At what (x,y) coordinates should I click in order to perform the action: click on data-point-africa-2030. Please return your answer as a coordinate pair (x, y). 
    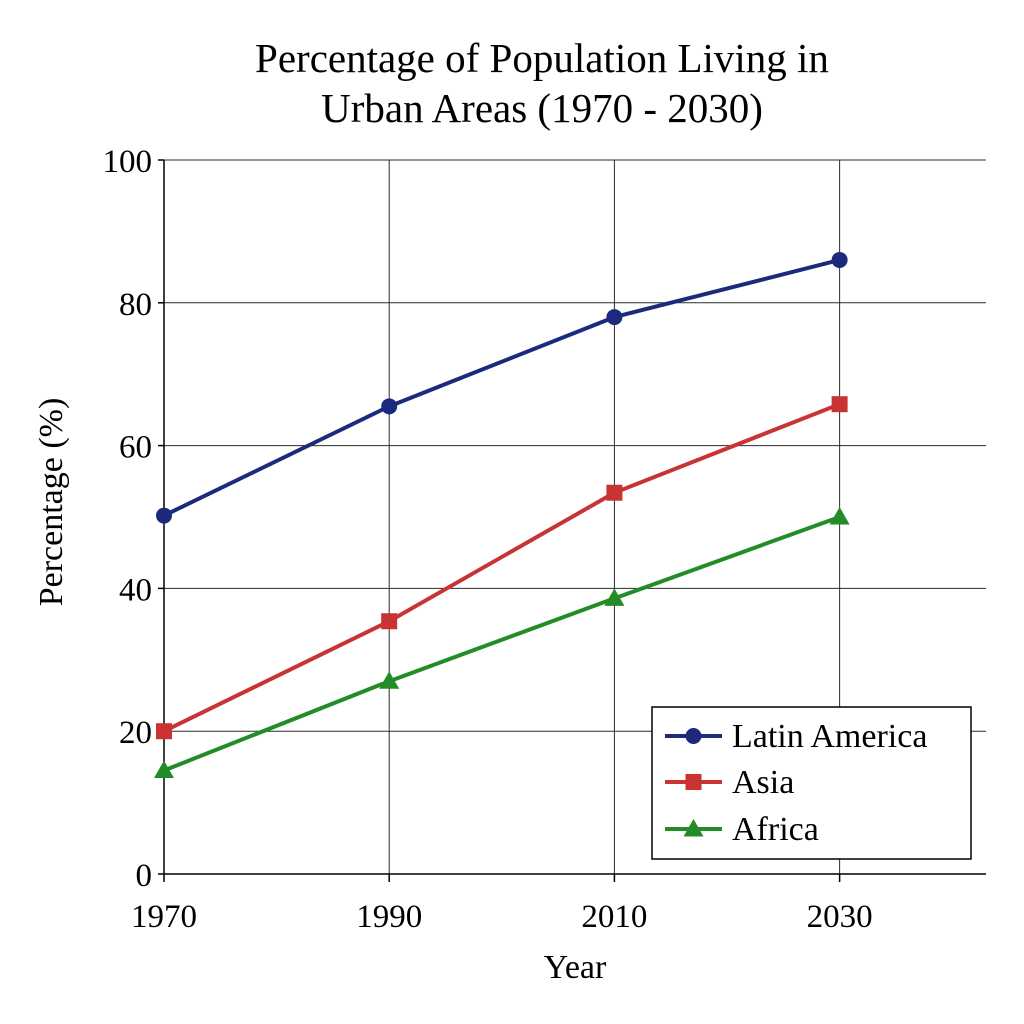
    Looking at the image, I should click on (839, 516).